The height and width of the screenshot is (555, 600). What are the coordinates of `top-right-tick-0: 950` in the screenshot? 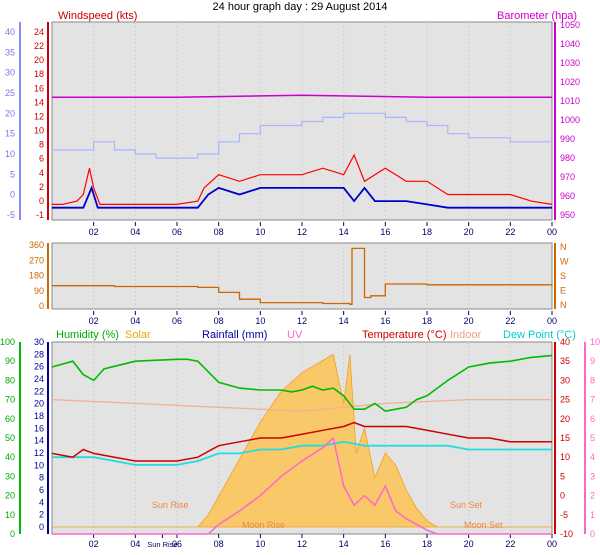 It's located at (567, 215).